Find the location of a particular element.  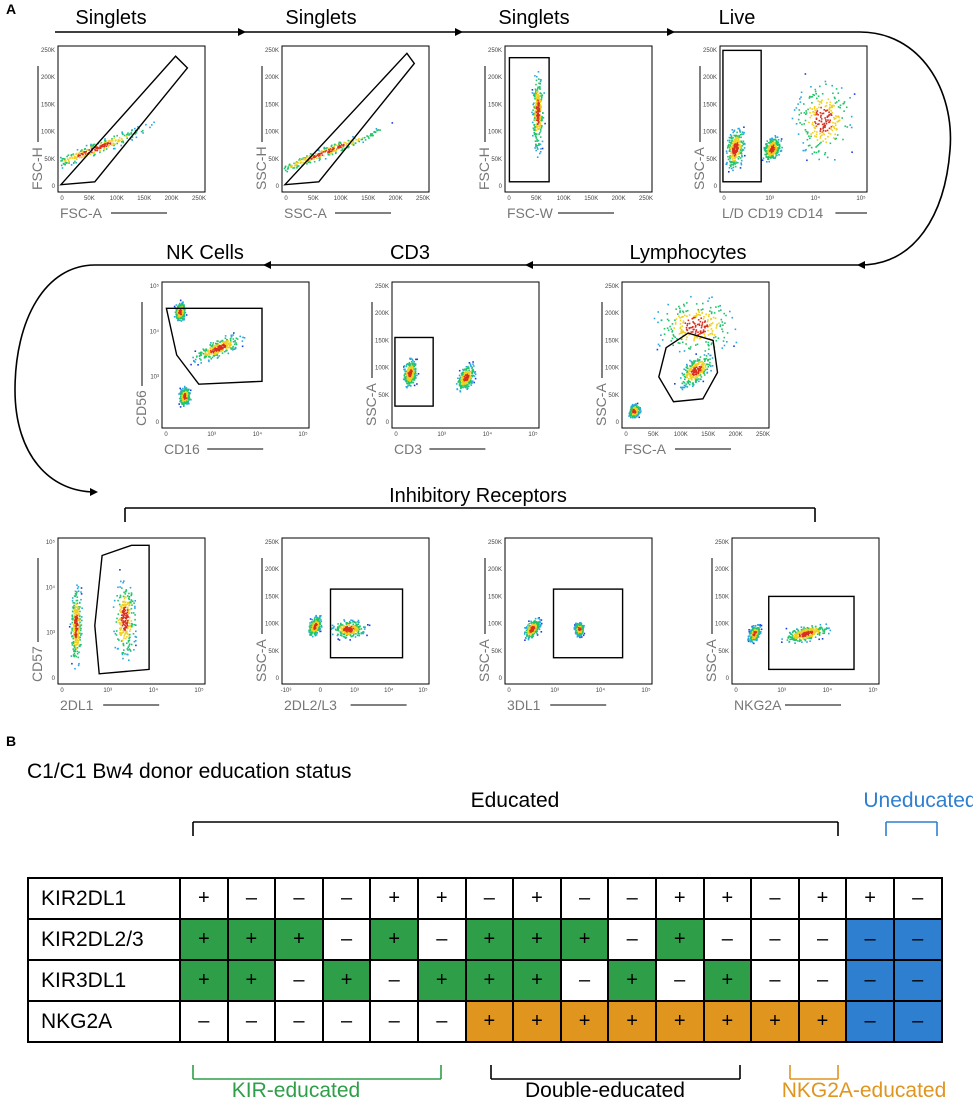

x-tick-label: 50K is located at coordinates (313, 199).